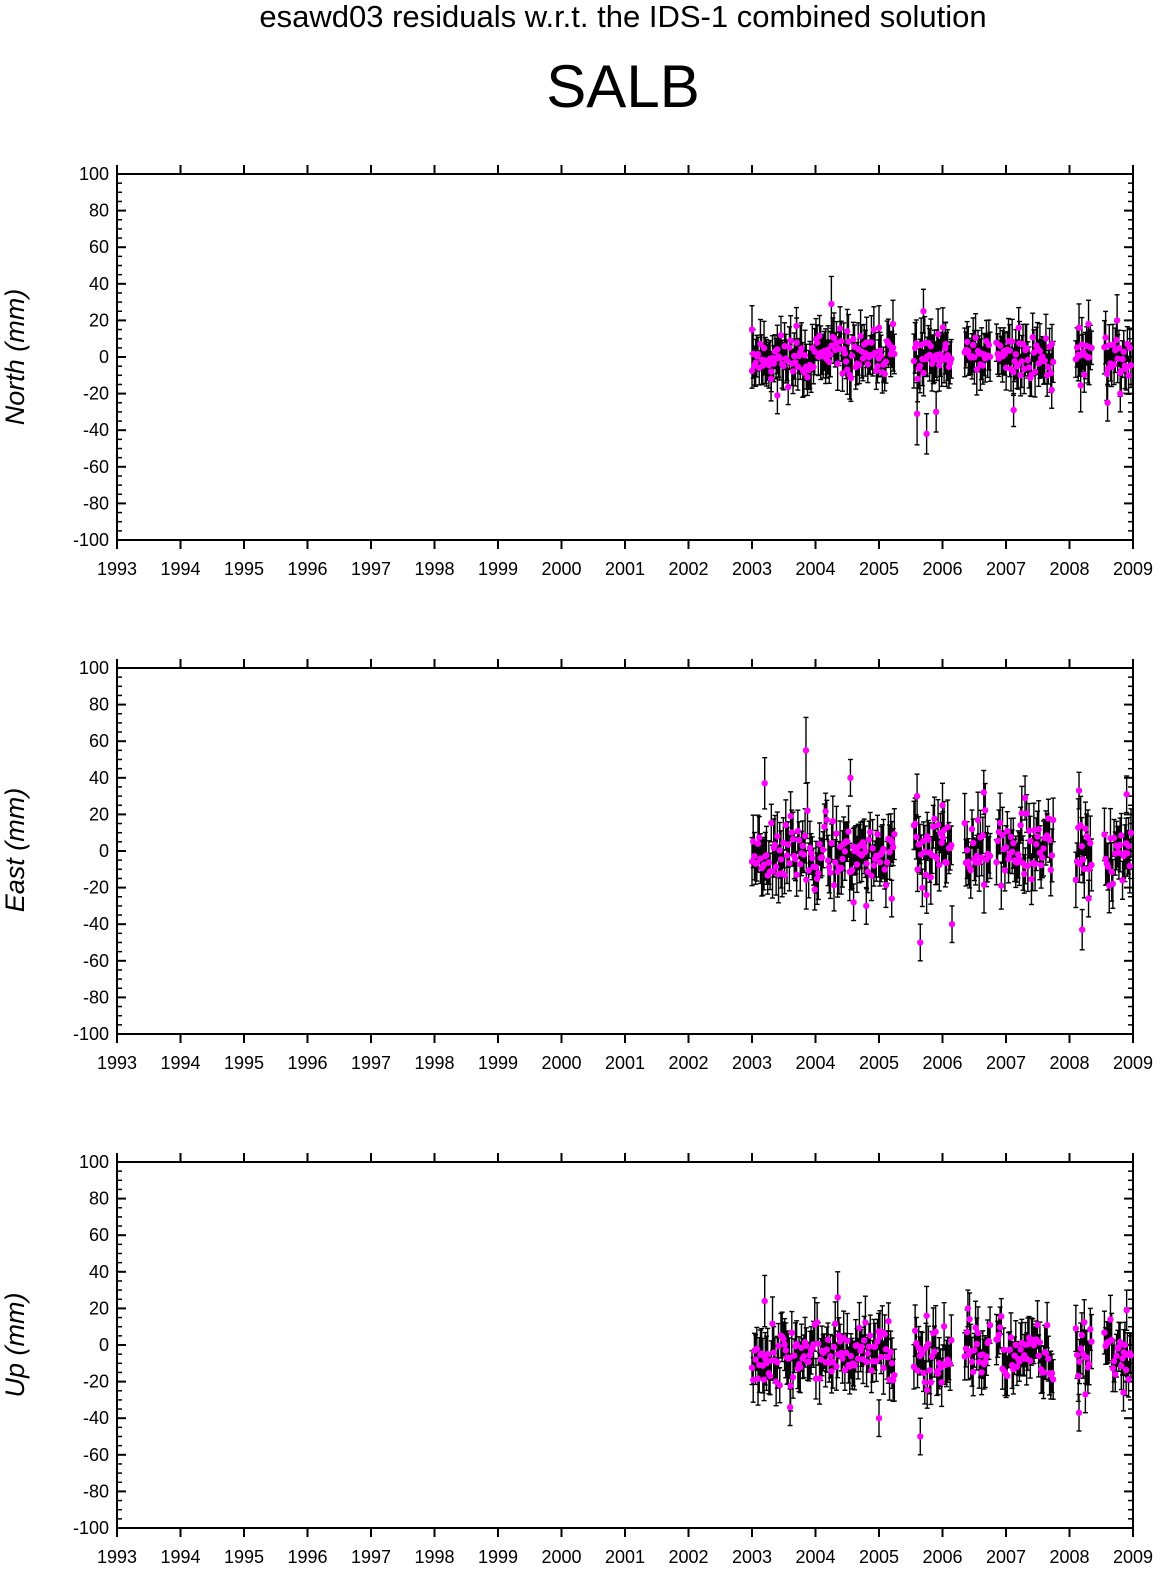 Image resolution: width=1160 pixels, height=1575 pixels. Describe the element at coordinates (15, 357) in the screenshot. I see `north-axis-label: North (mm)` at that location.